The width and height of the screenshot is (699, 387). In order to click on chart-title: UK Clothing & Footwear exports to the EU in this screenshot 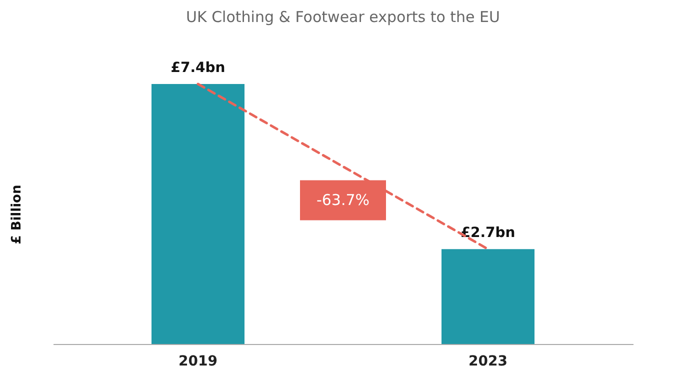, I will do `click(343, 17)`.